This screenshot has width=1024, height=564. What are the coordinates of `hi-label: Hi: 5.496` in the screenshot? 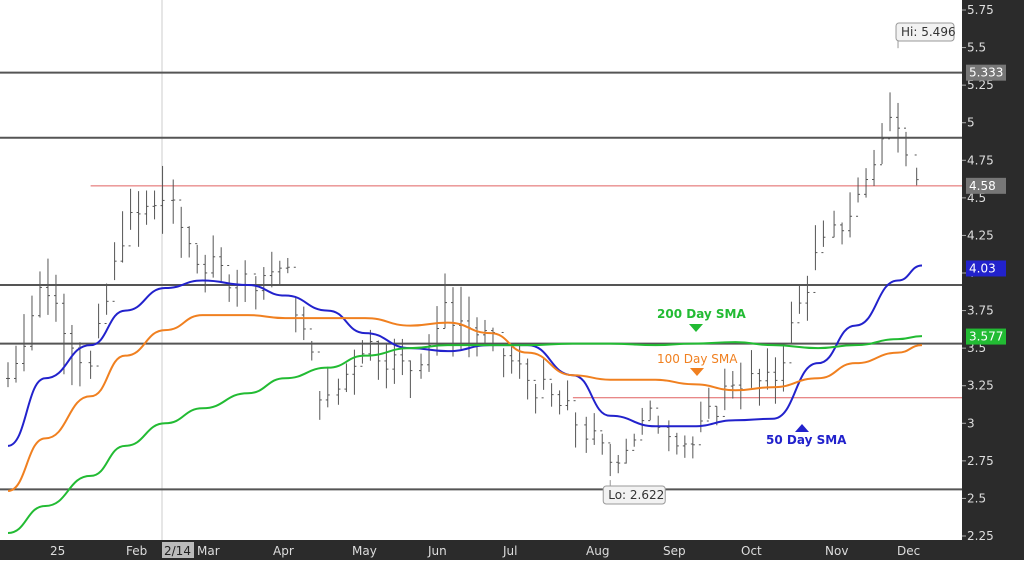 It's located at (928, 32).